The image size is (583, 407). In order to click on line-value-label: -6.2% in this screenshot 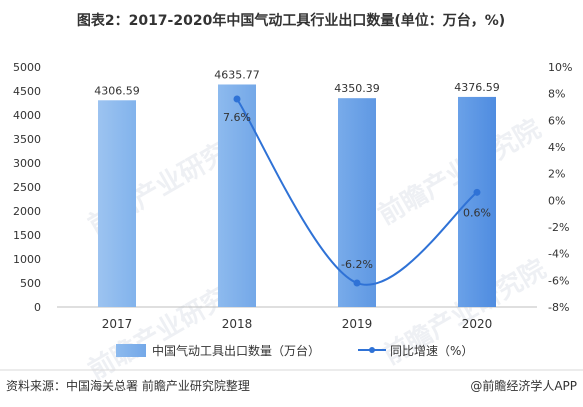, I will do `click(357, 264)`.